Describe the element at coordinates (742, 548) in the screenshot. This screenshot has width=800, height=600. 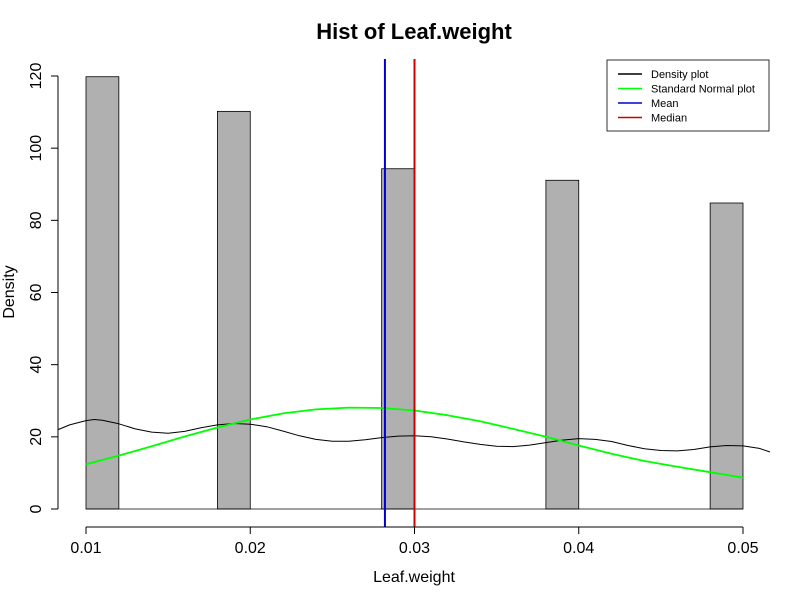
I see `x-tick-label: 0.05` at that location.